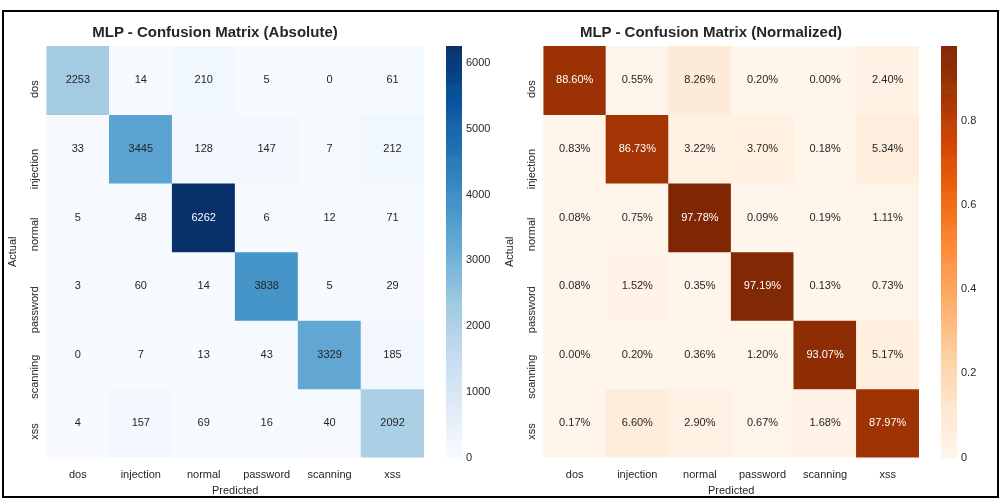 The image size is (1003, 500). What do you see at coordinates (478, 390) in the screenshot?
I see `color-bar-label: 1000` at bounding box center [478, 390].